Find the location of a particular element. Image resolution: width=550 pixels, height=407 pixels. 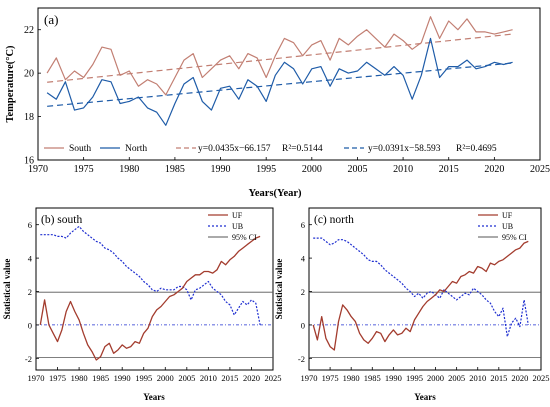

panel-a-x-tick-label: 2015 is located at coordinates (449, 169).